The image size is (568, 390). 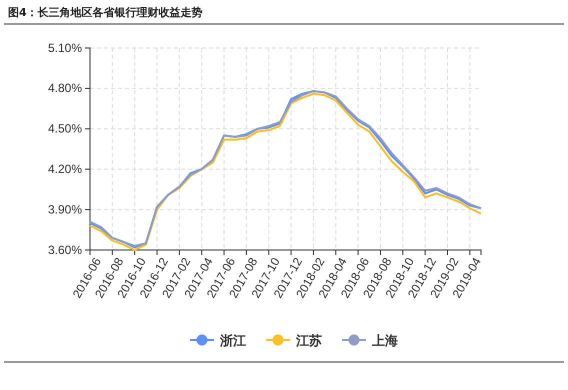 What do you see at coordinates (308, 341) in the screenshot?
I see `legend-label: 江苏` at bounding box center [308, 341].